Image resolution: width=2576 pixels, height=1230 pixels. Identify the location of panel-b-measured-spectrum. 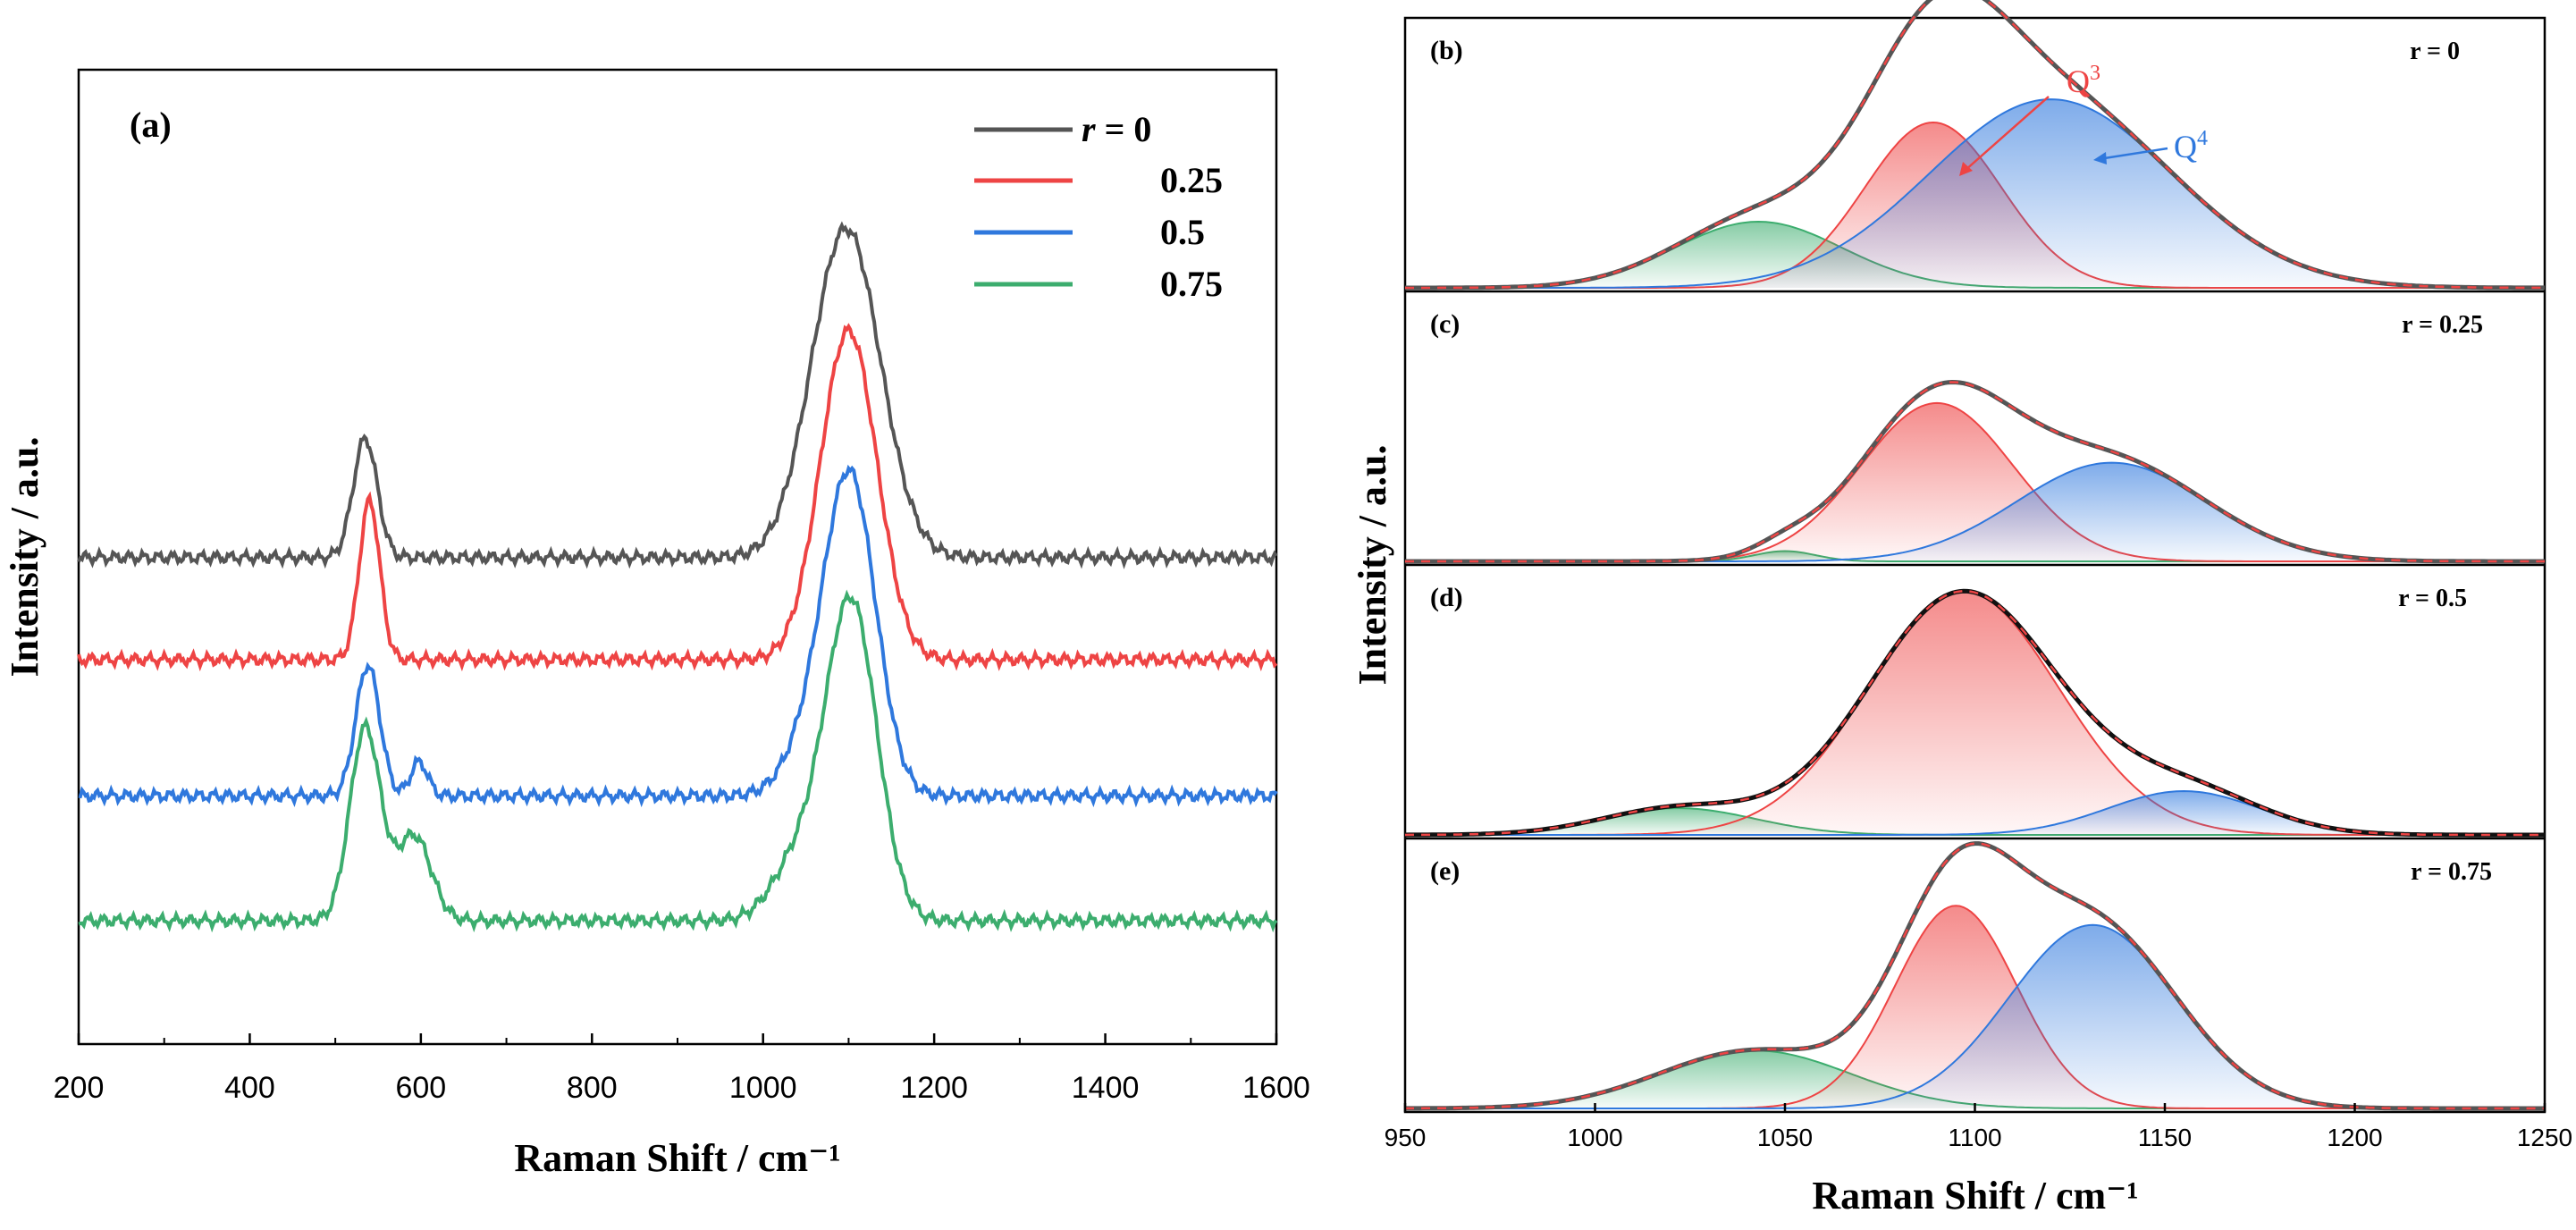
(1975, 145).